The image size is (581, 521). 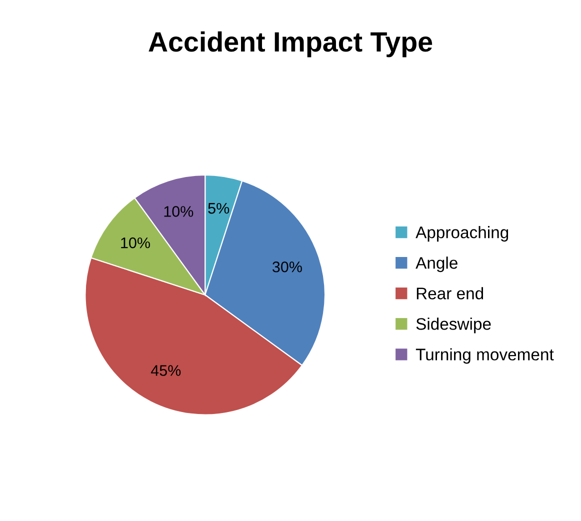 What do you see at coordinates (165, 370) in the screenshot?
I see `data-label: 45%` at bounding box center [165, 370].